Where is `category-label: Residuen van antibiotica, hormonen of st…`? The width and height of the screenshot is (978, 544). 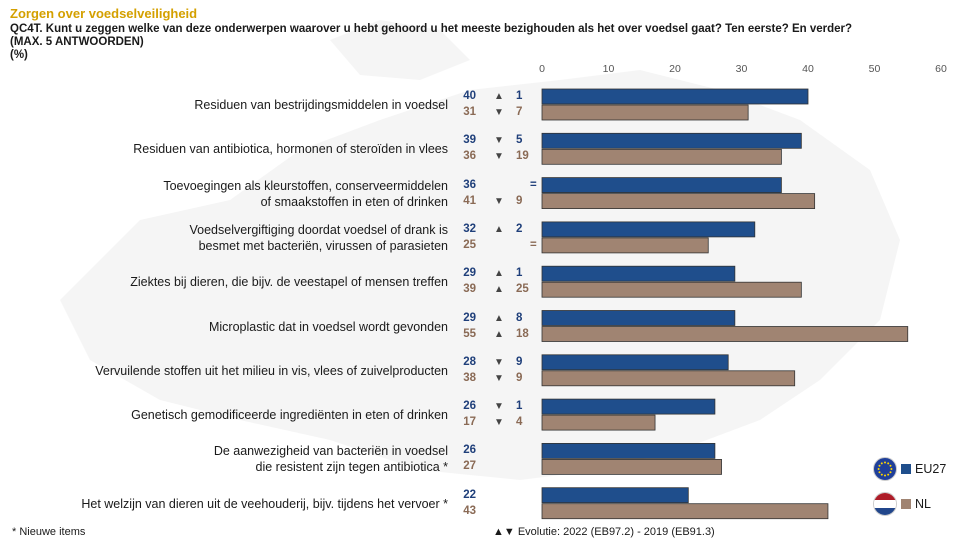 category-label: Residuen van antibiotica, hormonen of st… is located at coordinates (290, 149).